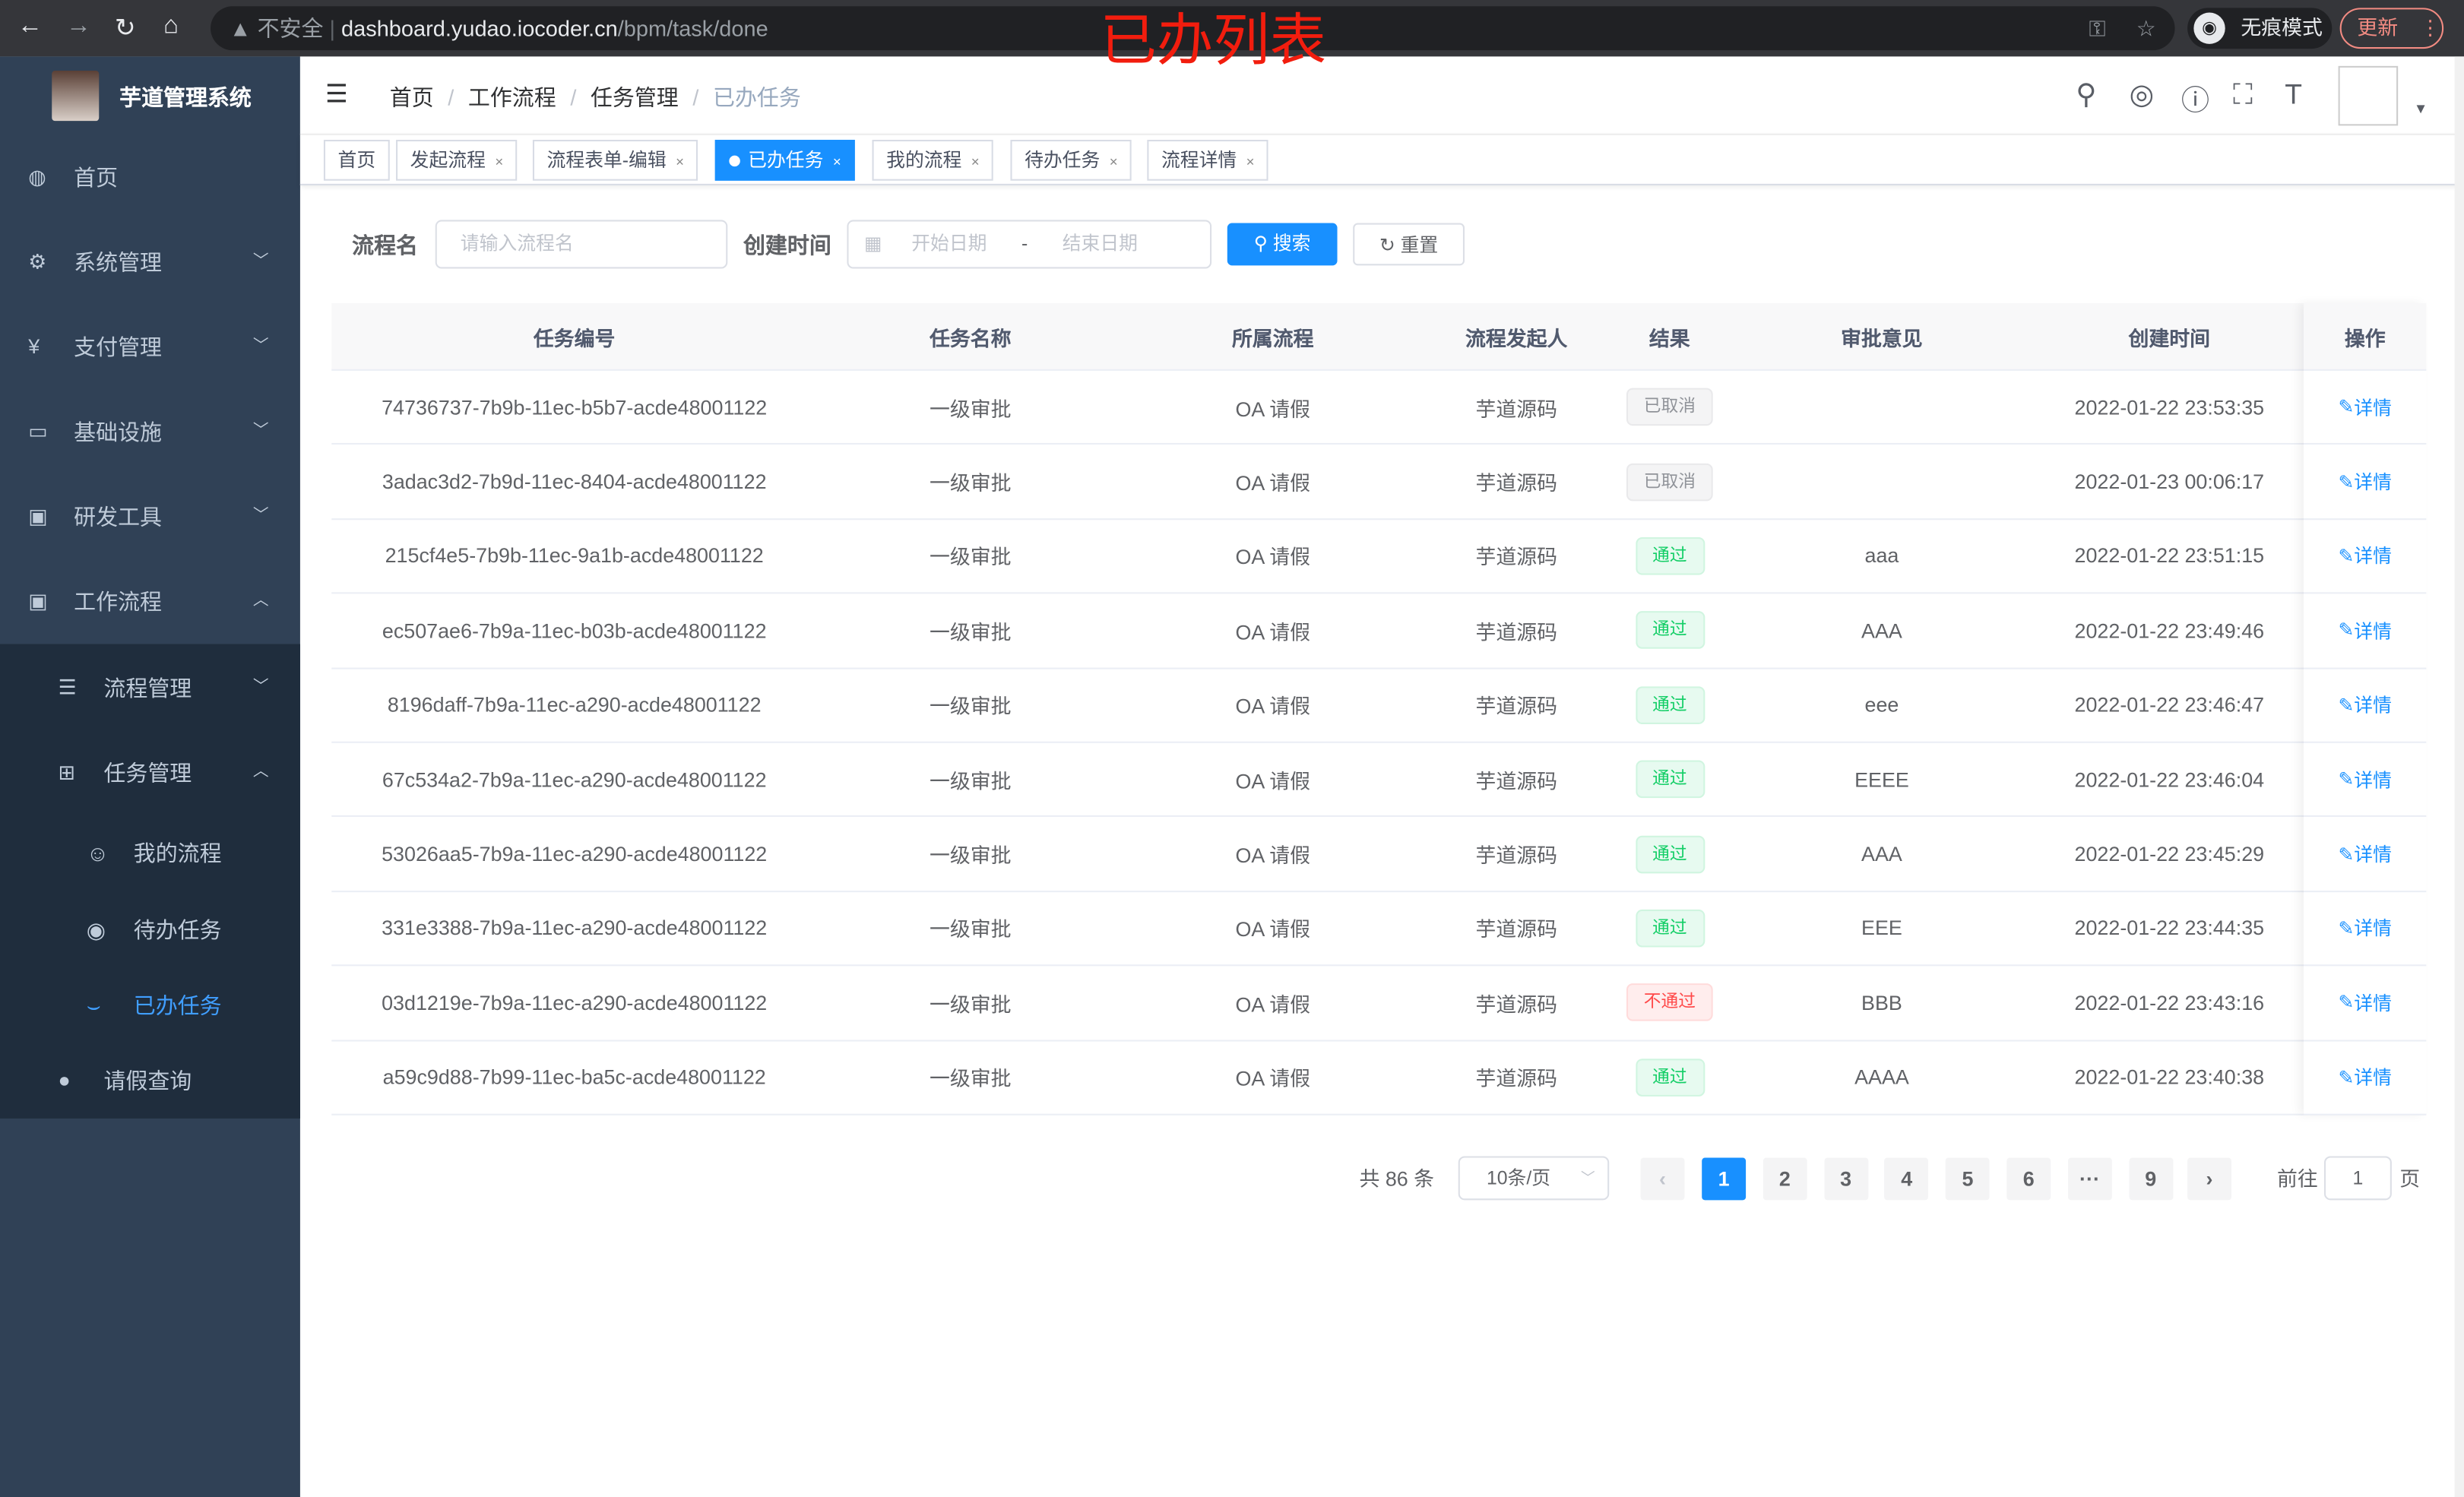 This screenshot has height=1497, width=2464. What do you see at coordinates (2294, 94) in the screenshot?
I see `font-size-icon: T` at bounding box center [2294, 94].